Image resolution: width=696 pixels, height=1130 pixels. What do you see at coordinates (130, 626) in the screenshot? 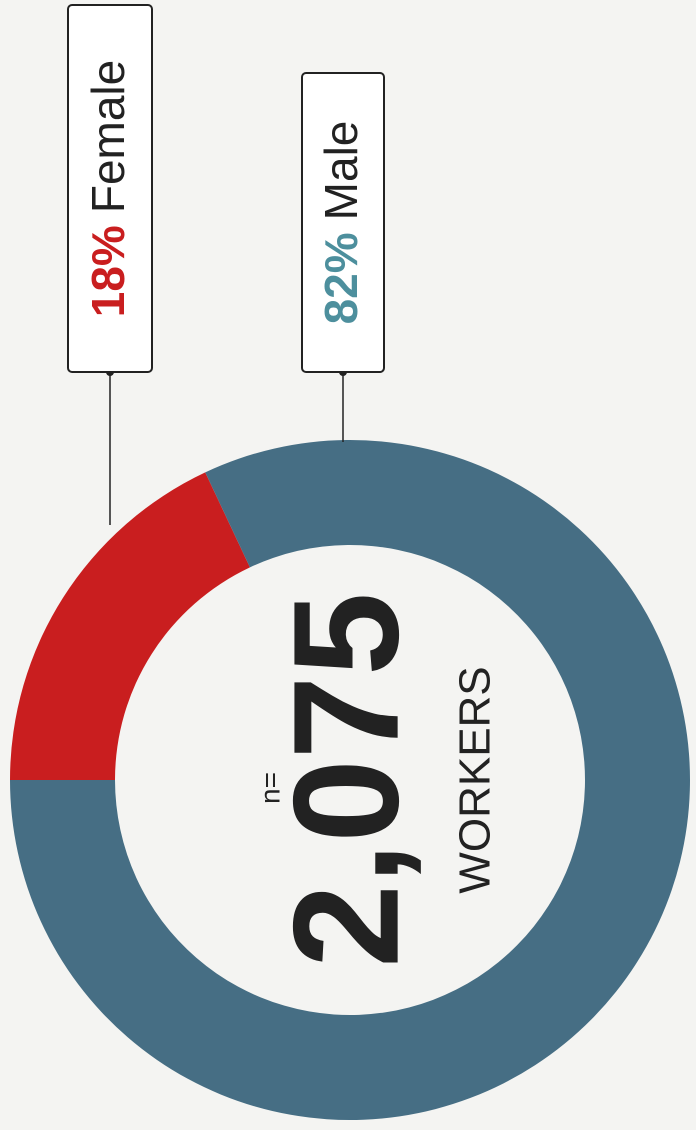
I see `slice` at bounding box center [130, 626].